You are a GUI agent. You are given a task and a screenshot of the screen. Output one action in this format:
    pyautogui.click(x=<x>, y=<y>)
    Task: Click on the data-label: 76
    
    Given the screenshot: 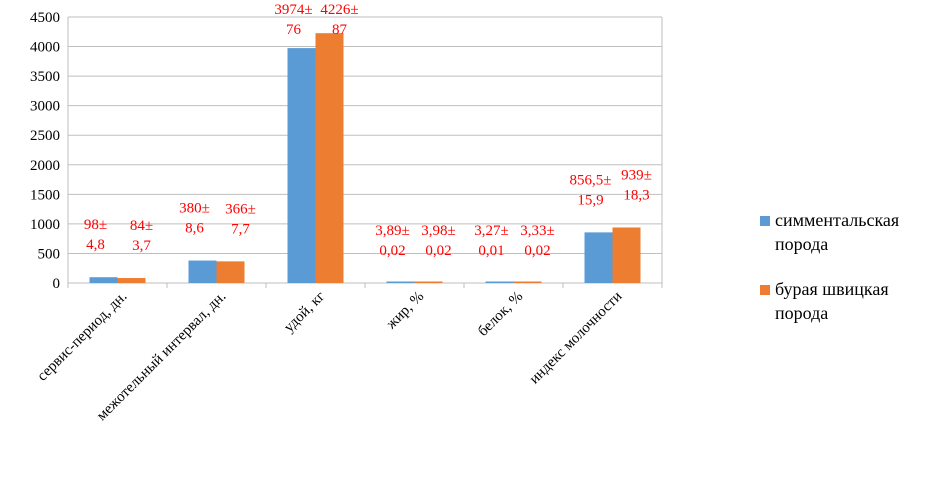 What is the action you would take?
    pyautogui.click(x=294, y=30)
    